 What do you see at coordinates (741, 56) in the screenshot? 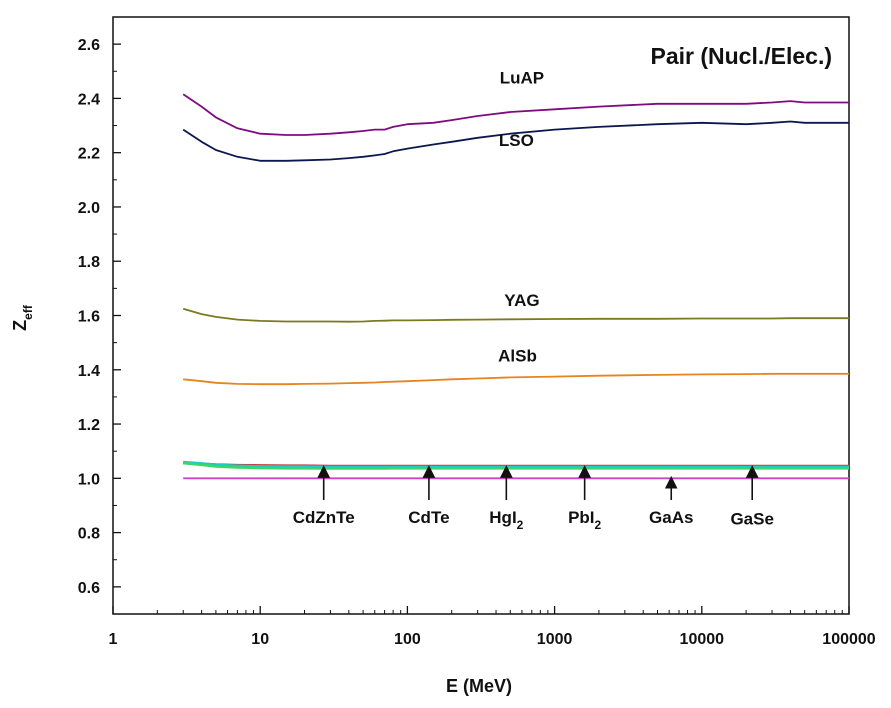
I see `chart-title: Pair (Nucl./Elec.)` at bounding box center [741, 56].